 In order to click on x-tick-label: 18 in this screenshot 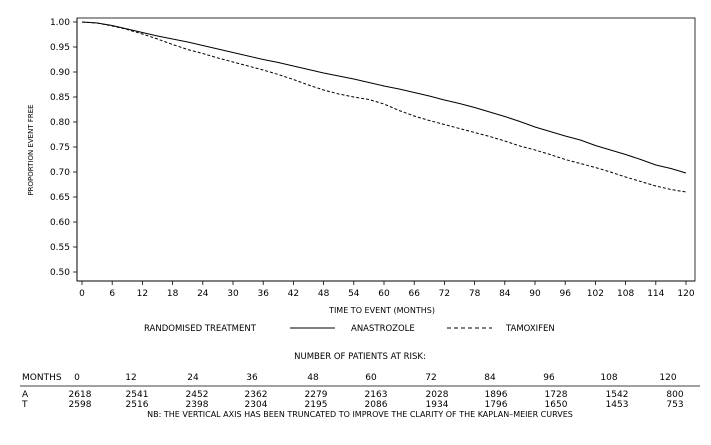, I will do `click(173, 294)`.